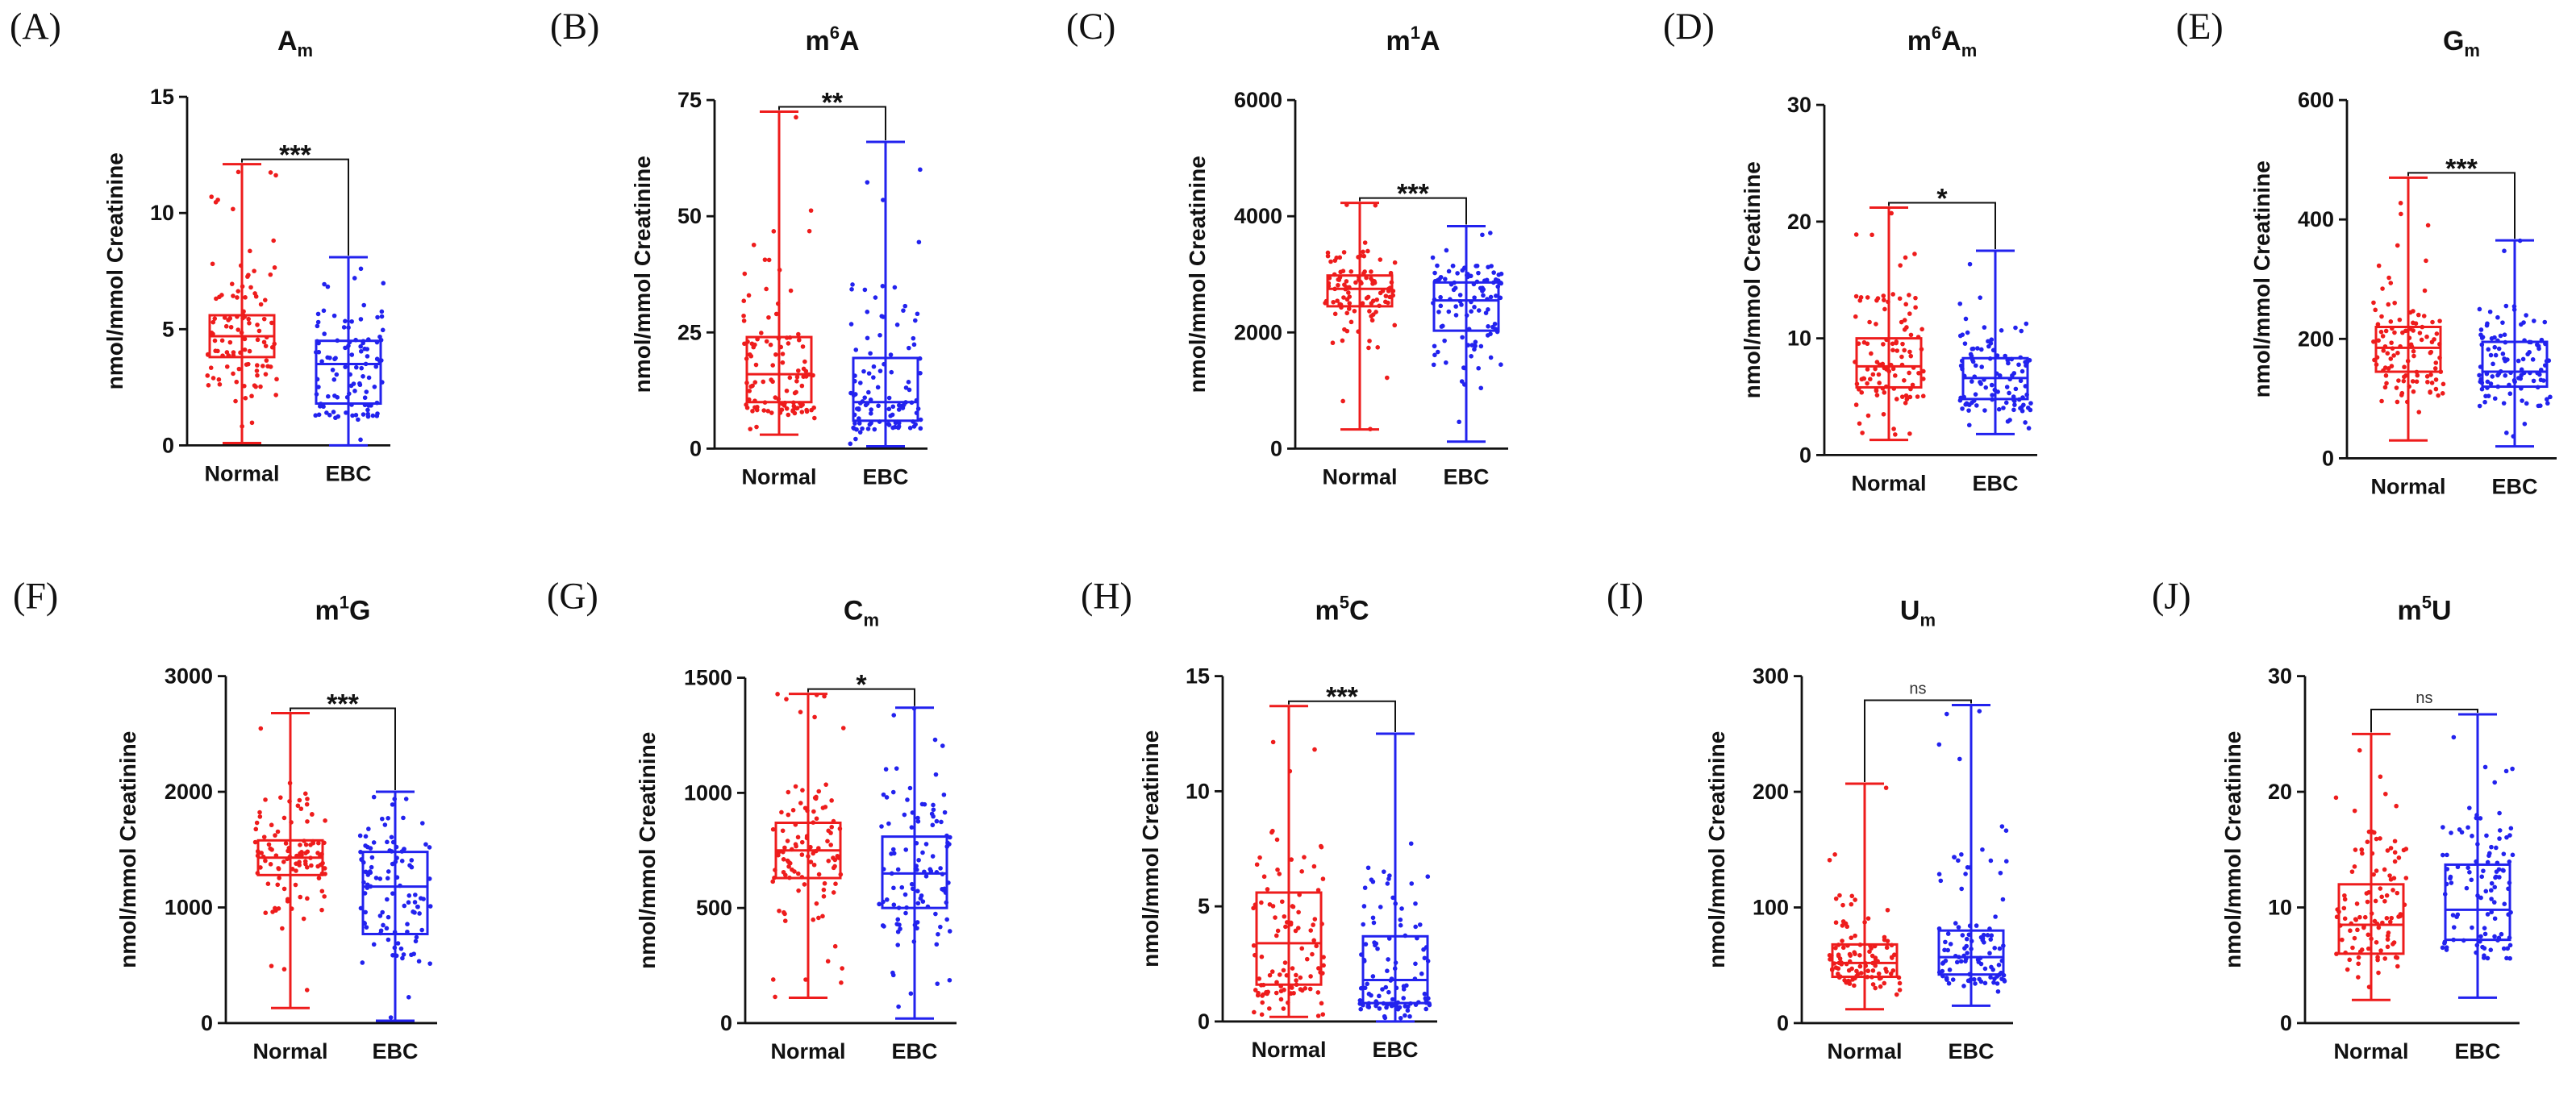  I want to click on panel-letter: (E), so click(2200, 27).